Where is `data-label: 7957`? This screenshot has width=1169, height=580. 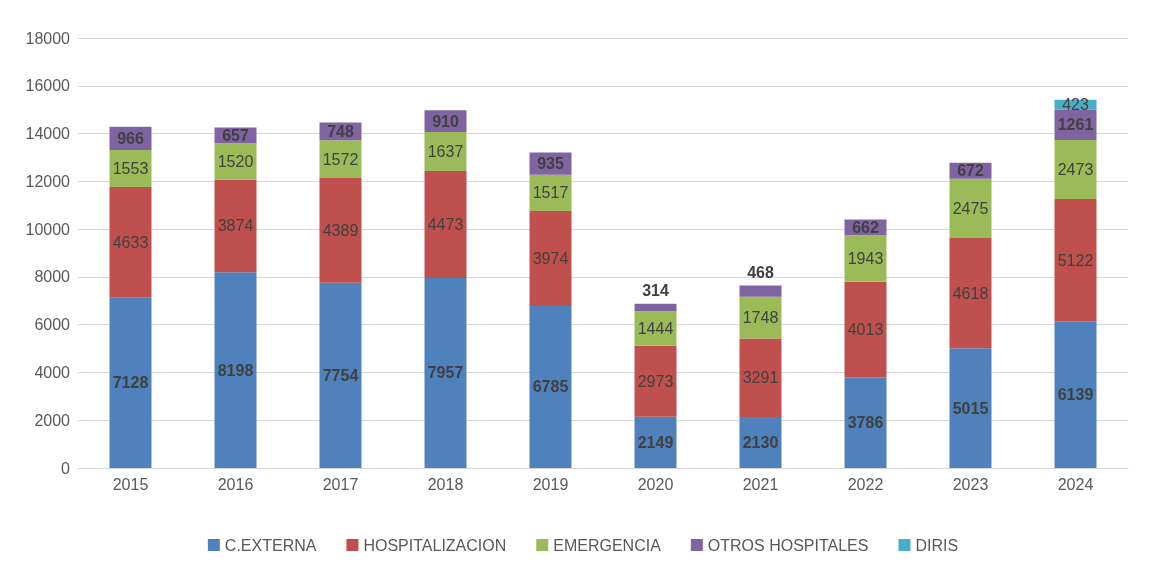
data-label: 7957 is located at coordinates (445, 373).